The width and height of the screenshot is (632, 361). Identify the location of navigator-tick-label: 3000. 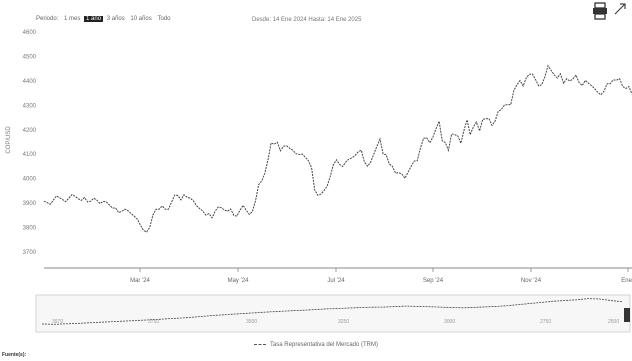
(449, 322).